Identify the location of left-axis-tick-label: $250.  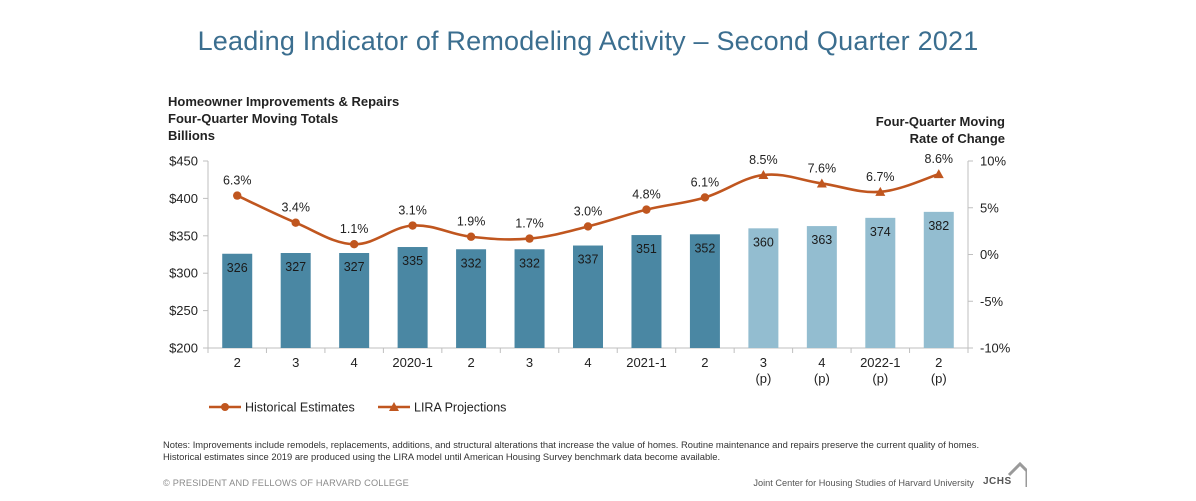
(183, 310).